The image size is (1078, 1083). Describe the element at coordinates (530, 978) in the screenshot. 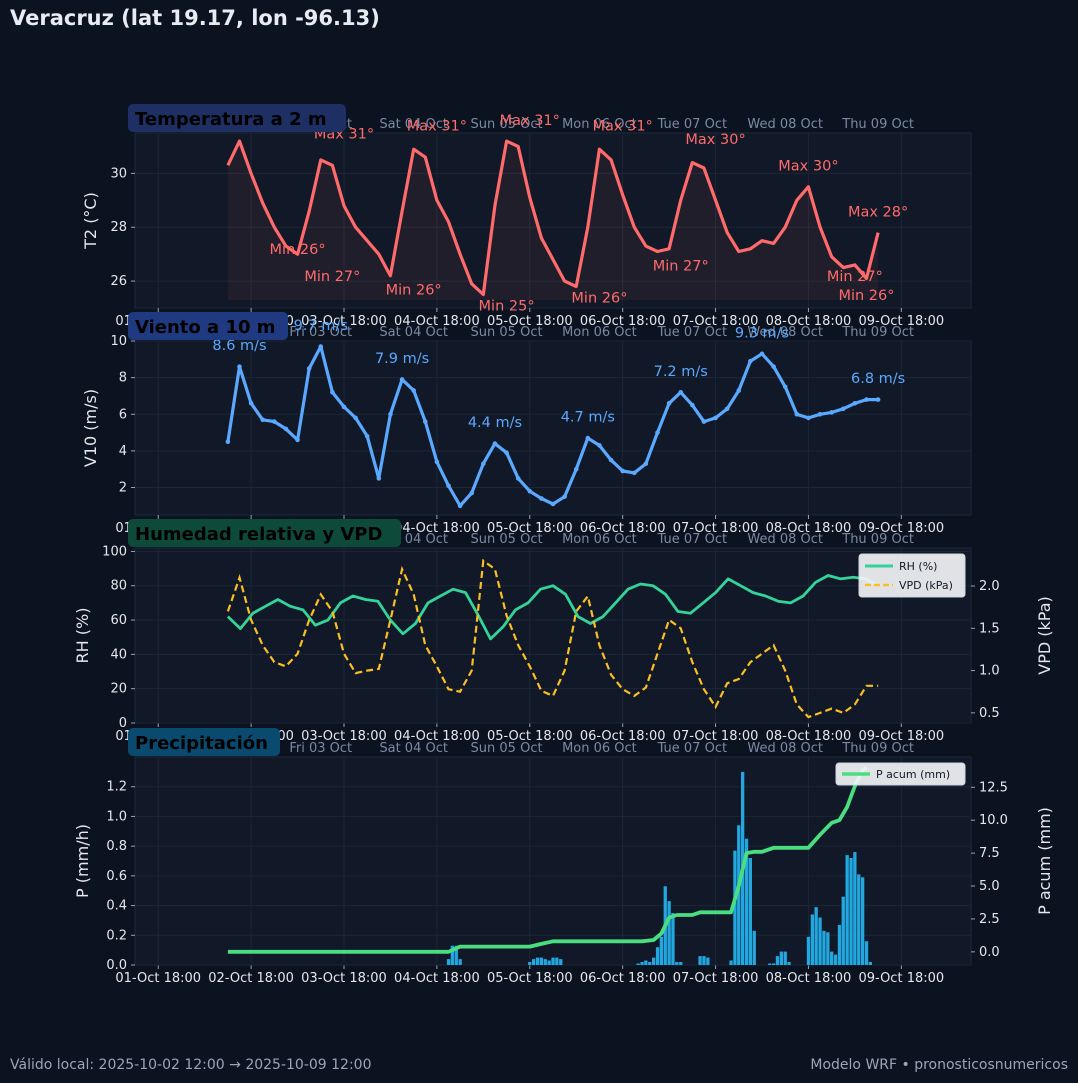

I see `x-tick-label: 05-Oct 18:00` at that location.